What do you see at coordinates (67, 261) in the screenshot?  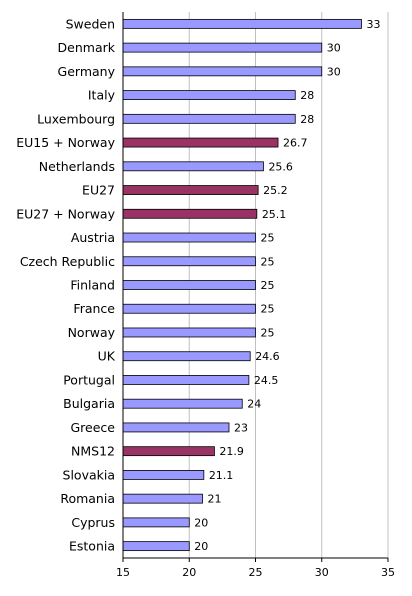 I see `category-label: Czech Republic` at bounding box center [67, 261].